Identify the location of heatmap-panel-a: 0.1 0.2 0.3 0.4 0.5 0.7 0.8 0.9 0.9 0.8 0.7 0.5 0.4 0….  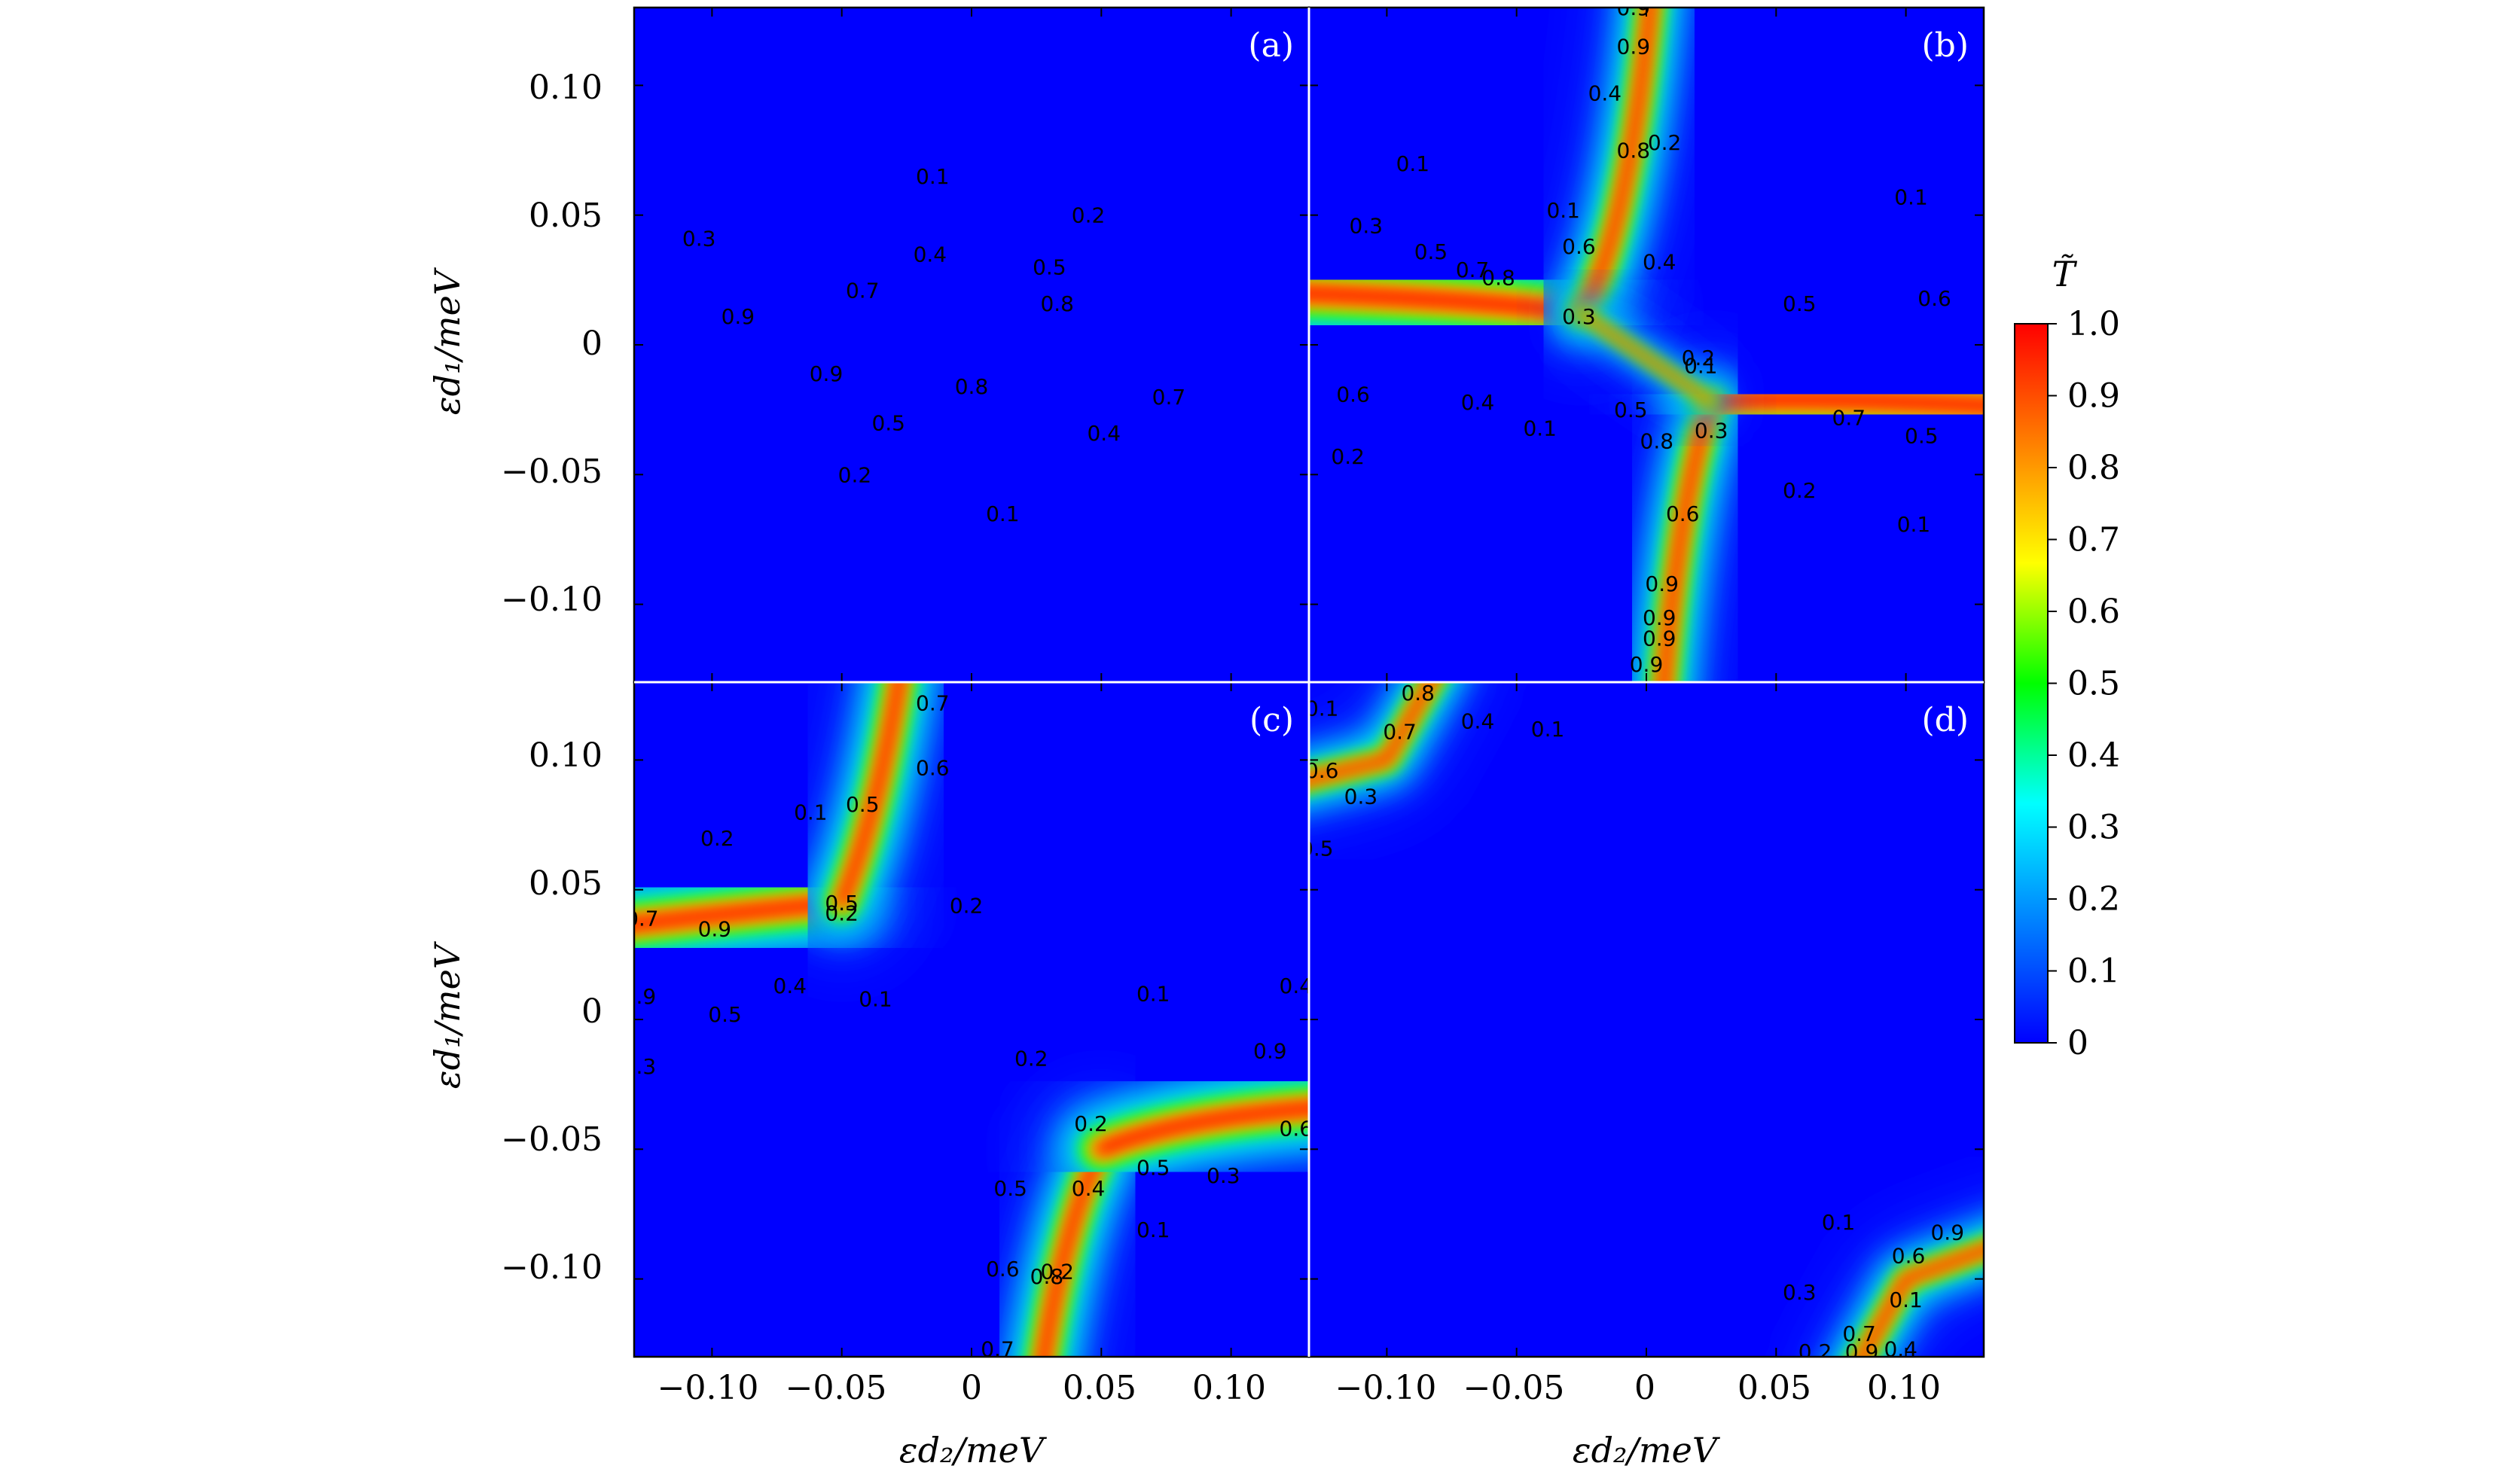
(971, 345).